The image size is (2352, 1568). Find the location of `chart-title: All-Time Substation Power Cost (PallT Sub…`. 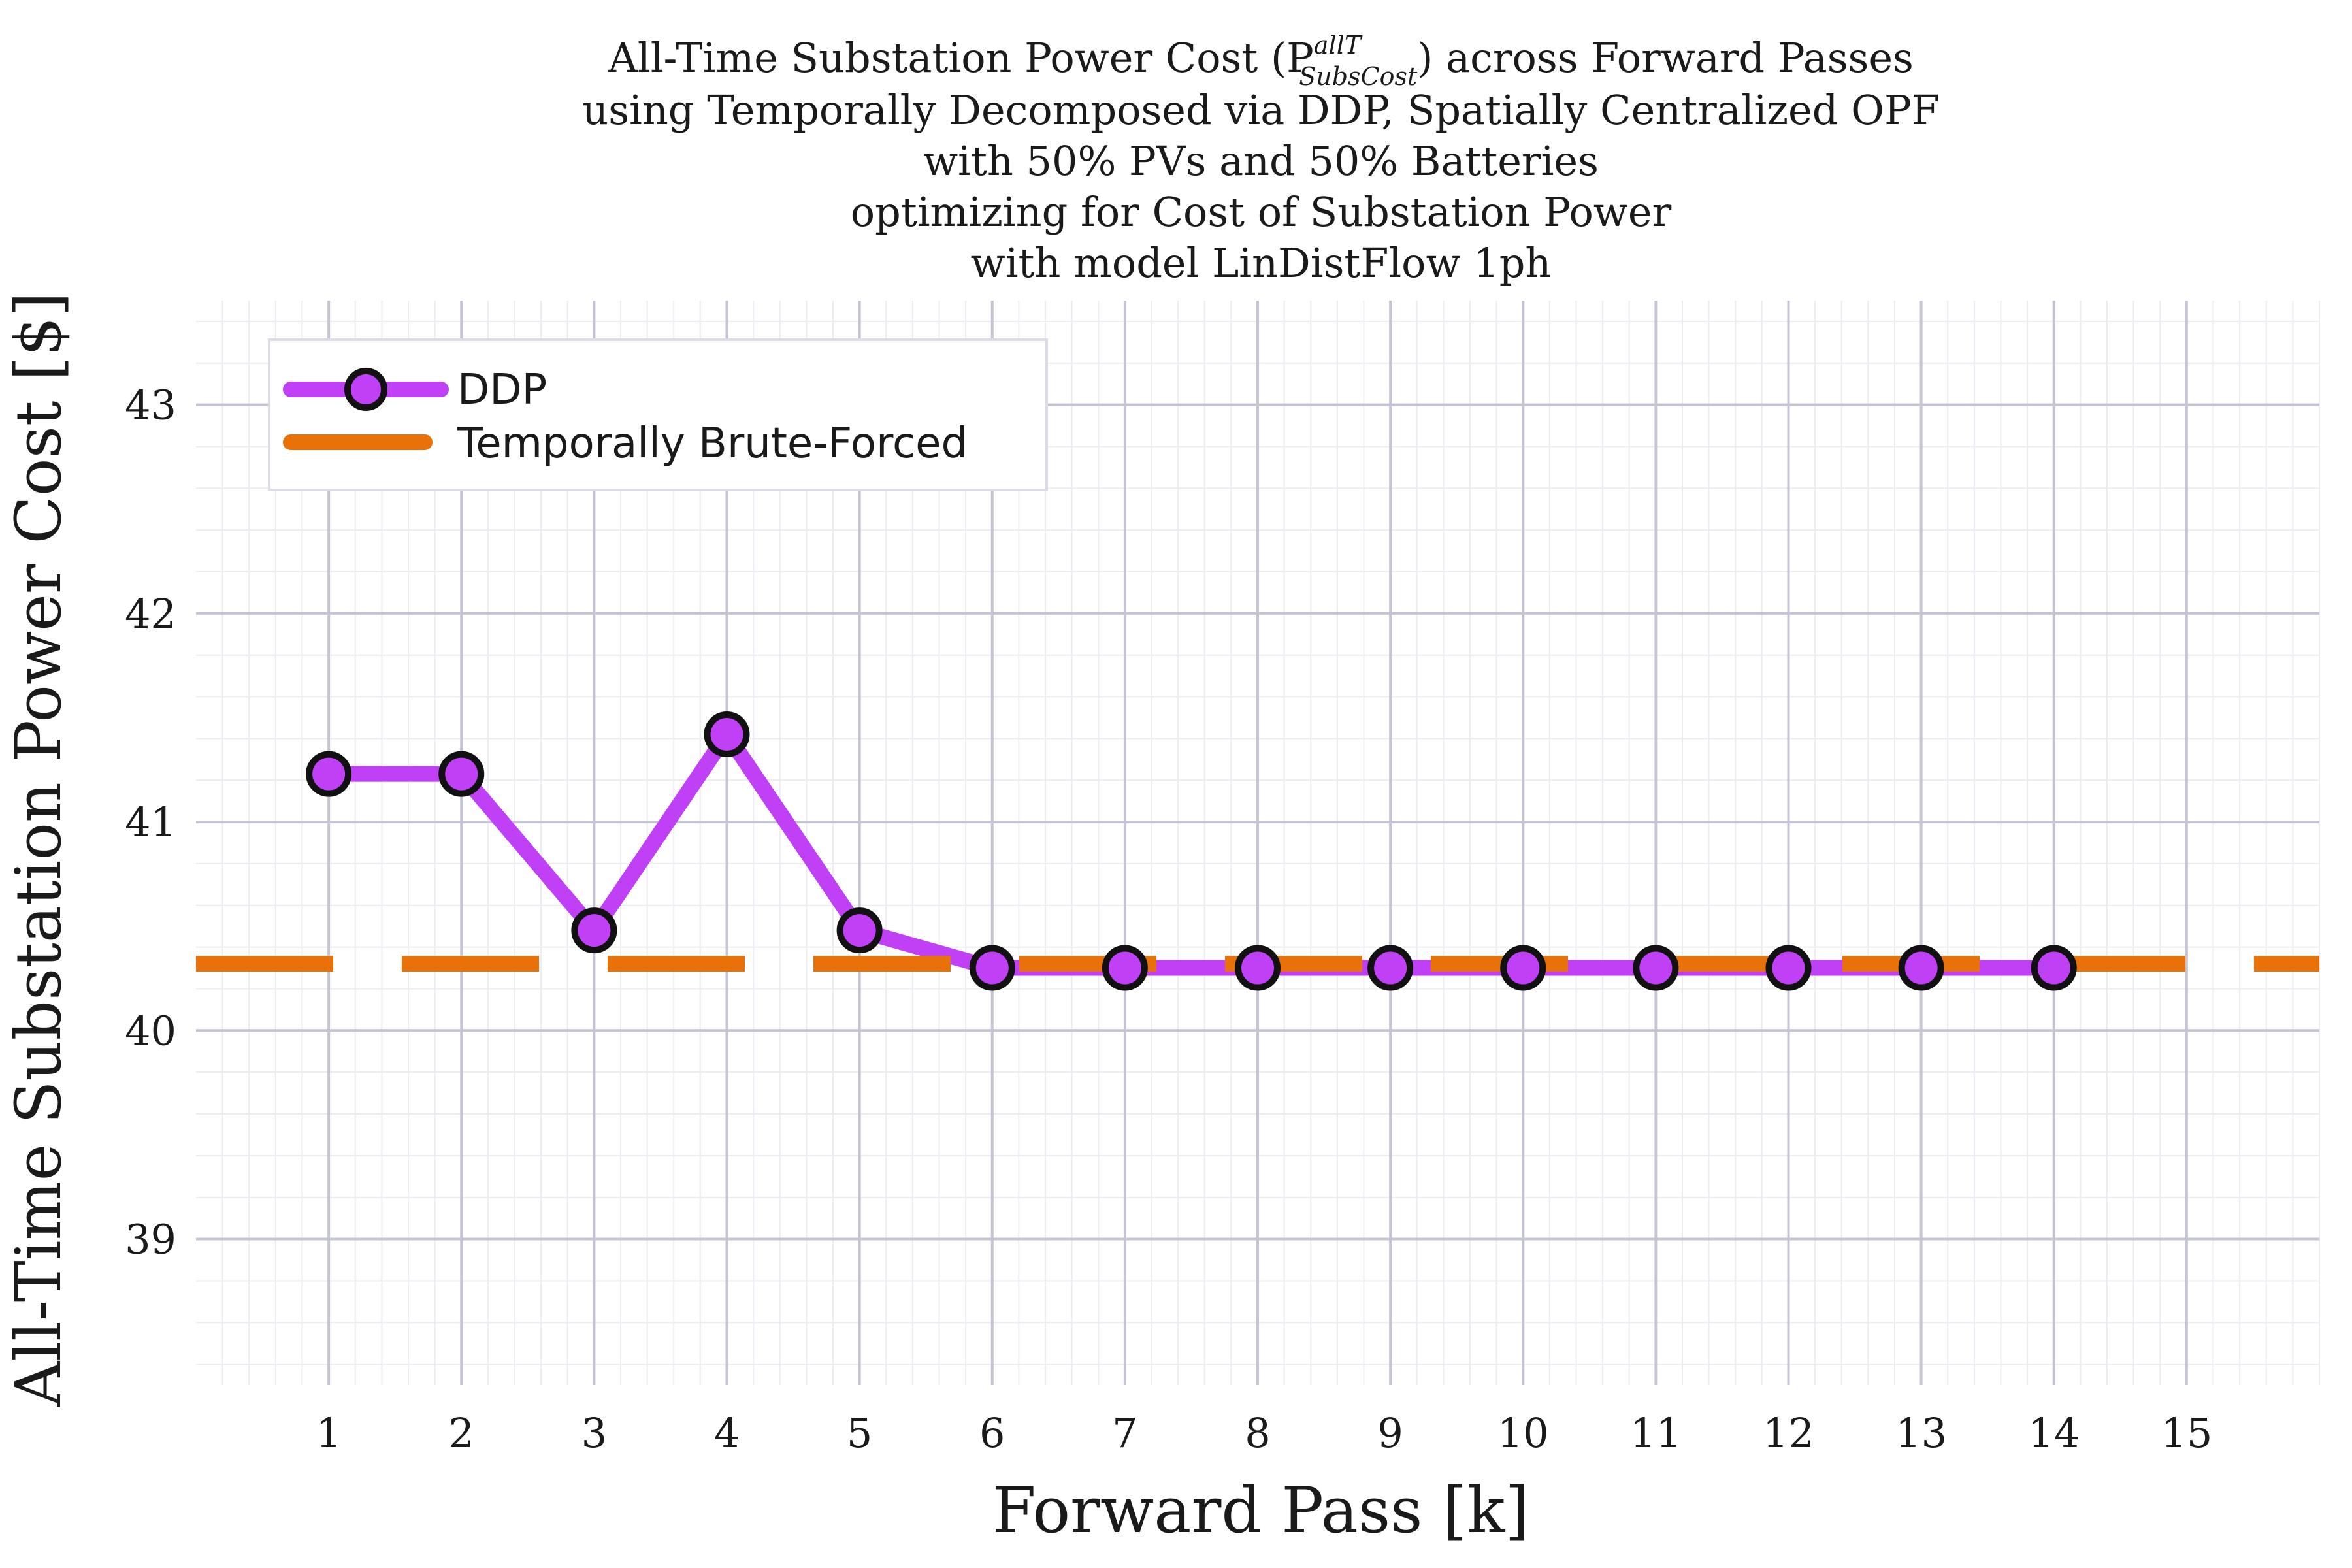

chart-title: All-Time Substation Power Cost (PallT Sub… is located at coordinates (1260, 159).